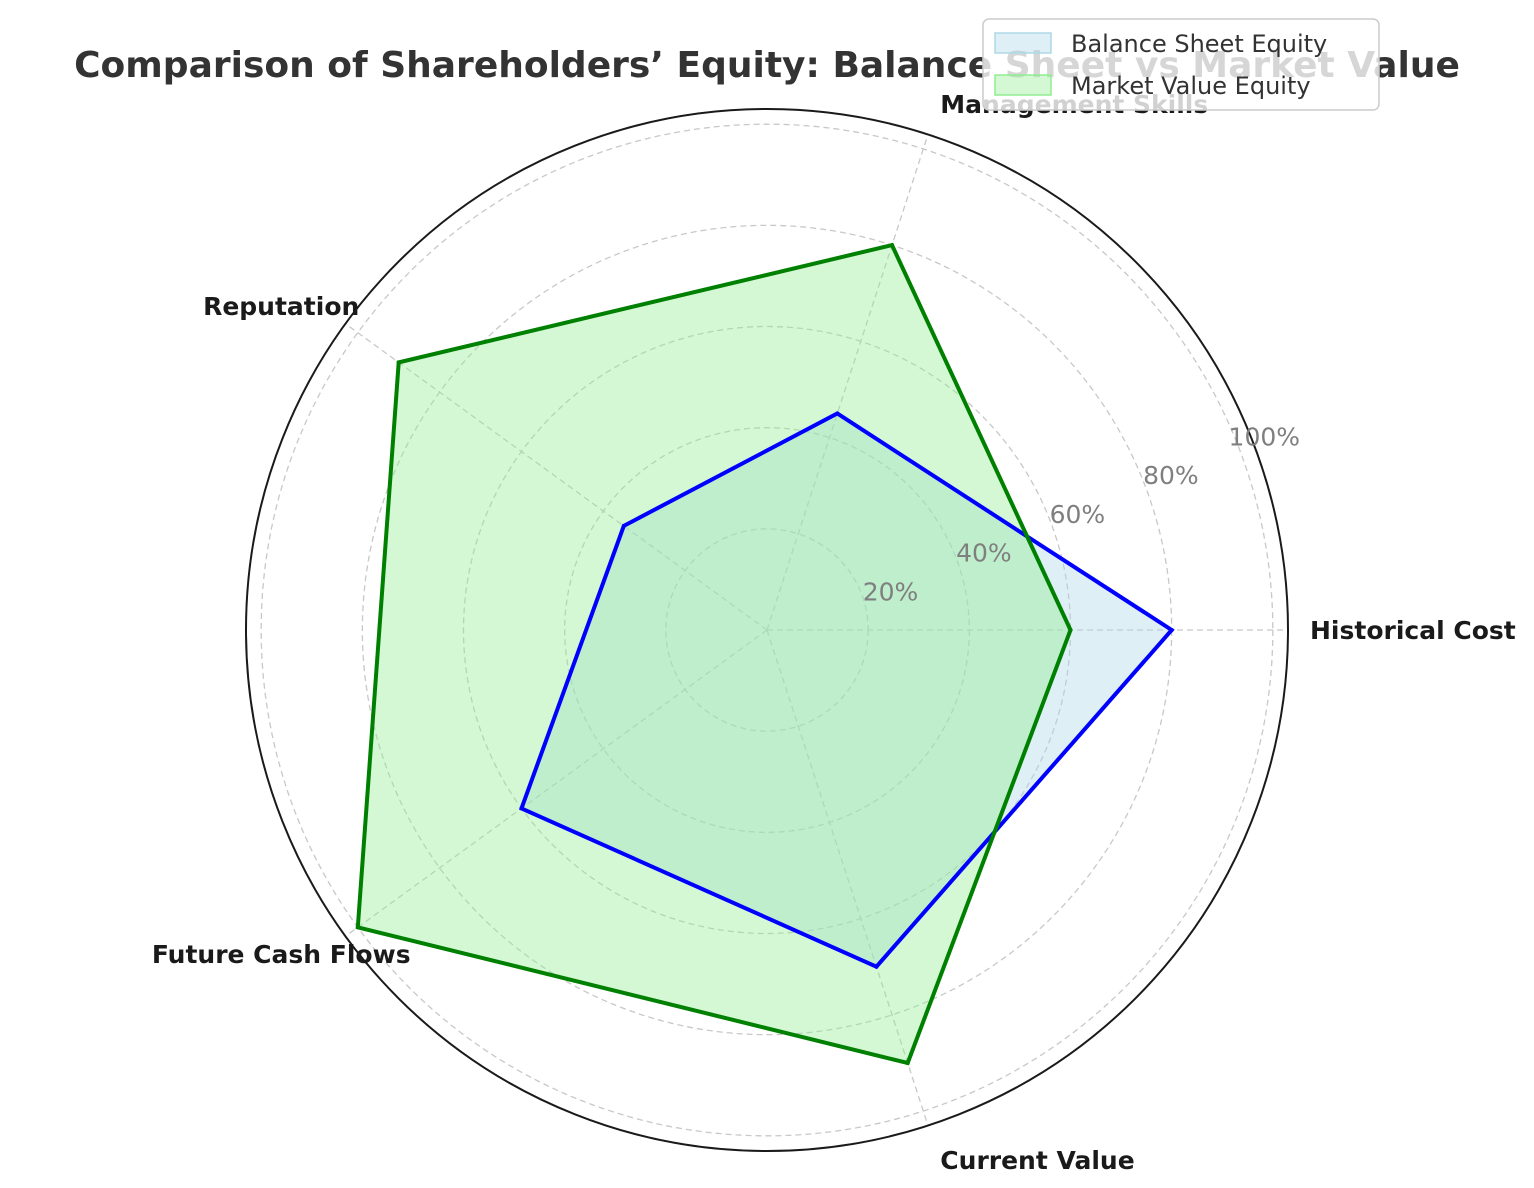 Image resolution: width=1534 pixels, height=1188 pixels. I want to click on point-balance-sheet-equity-future-cash-flows, so click(521, 808).